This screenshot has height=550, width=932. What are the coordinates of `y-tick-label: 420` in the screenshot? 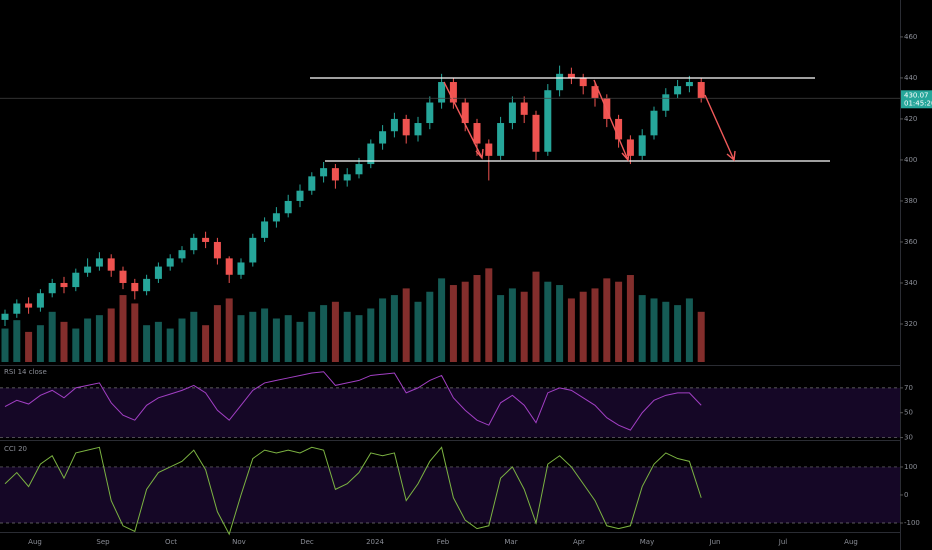 It's located at (910, 119).